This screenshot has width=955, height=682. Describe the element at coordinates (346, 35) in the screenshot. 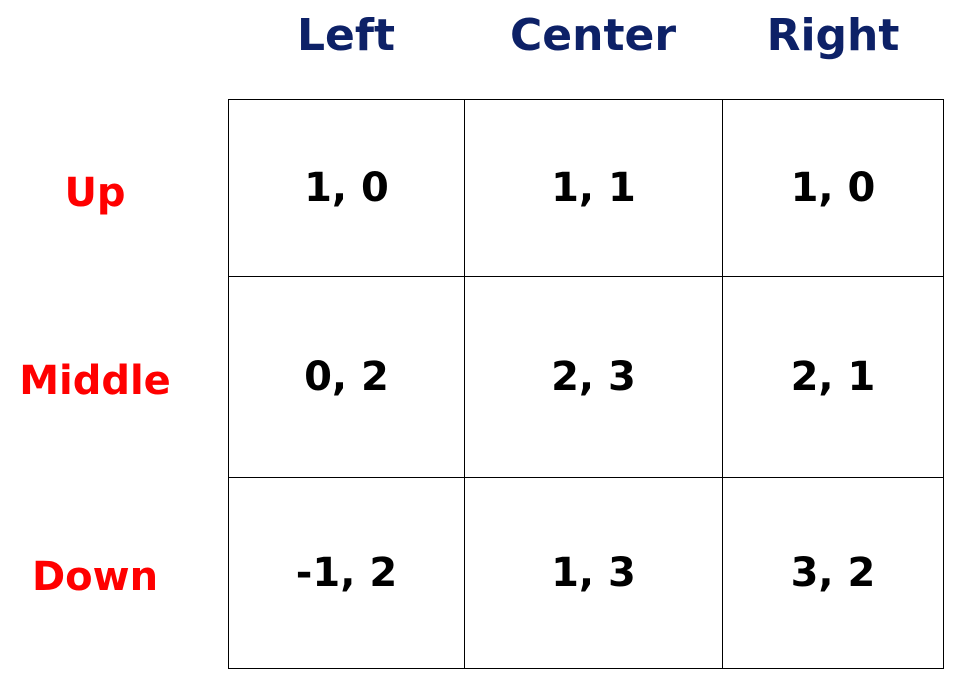

I see `column-header-left: Left` at that location.